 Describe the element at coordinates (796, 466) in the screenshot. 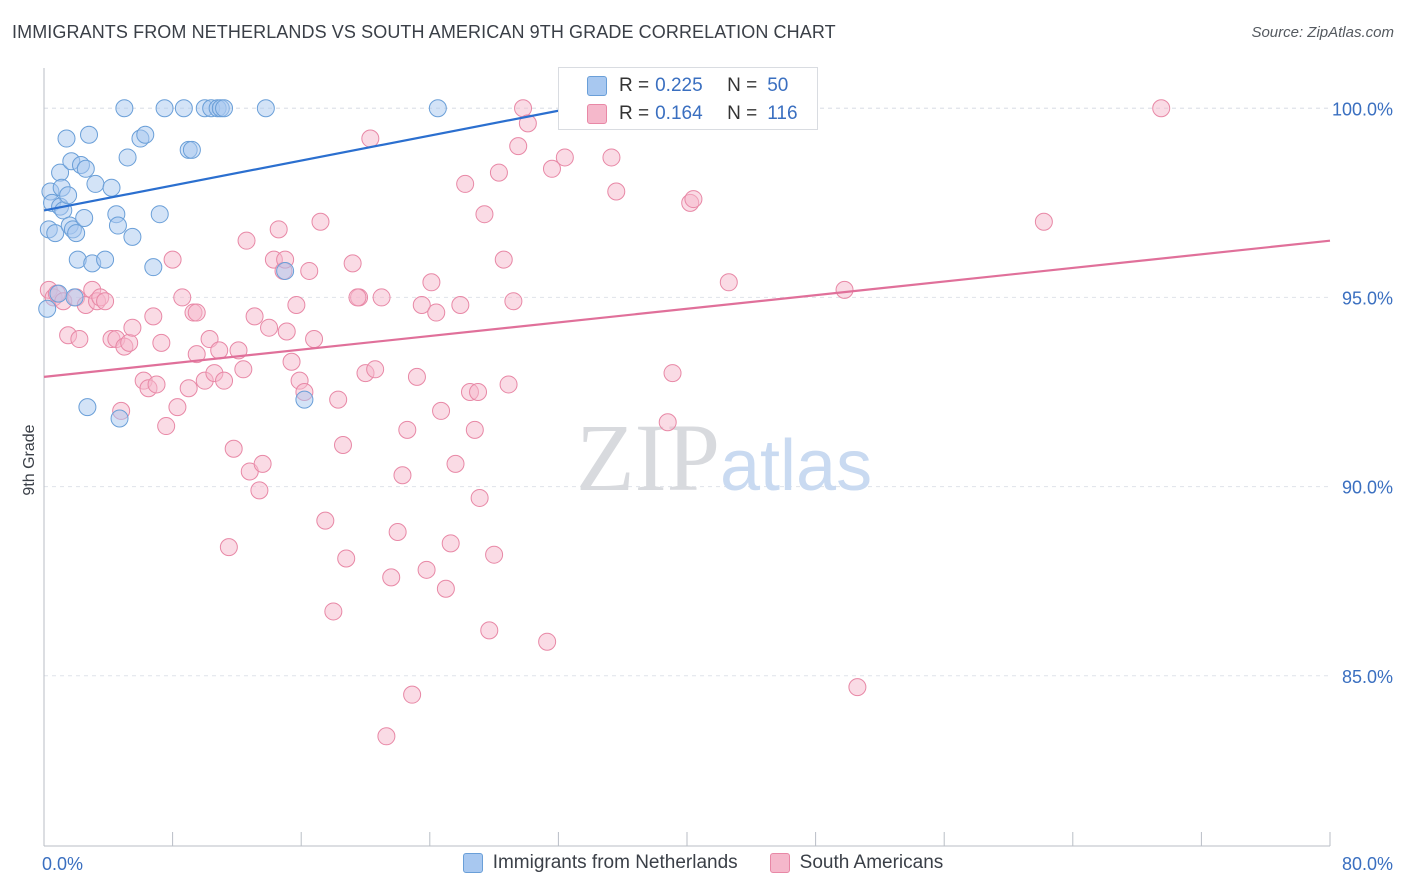

I see `watermark-atlas: atlas` at that location.